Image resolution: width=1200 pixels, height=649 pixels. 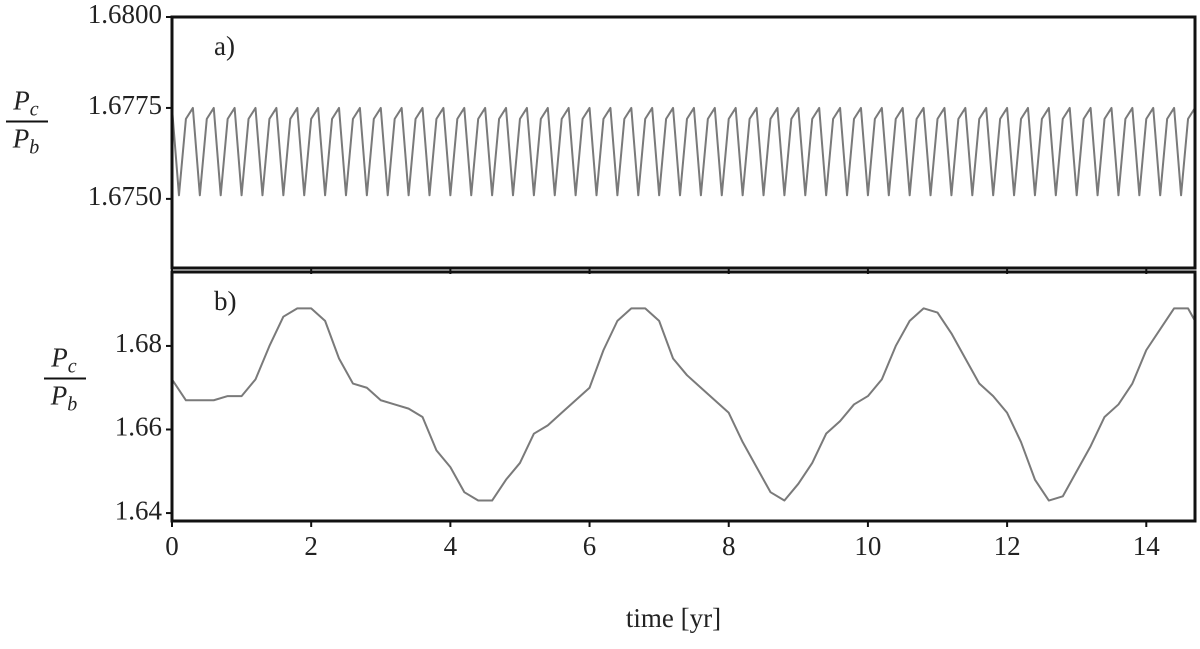 What do you see at coordinates (673, 618) in the screenshot?
I see `x-axis-label: time [yr]` at bounding box center [673, 618].